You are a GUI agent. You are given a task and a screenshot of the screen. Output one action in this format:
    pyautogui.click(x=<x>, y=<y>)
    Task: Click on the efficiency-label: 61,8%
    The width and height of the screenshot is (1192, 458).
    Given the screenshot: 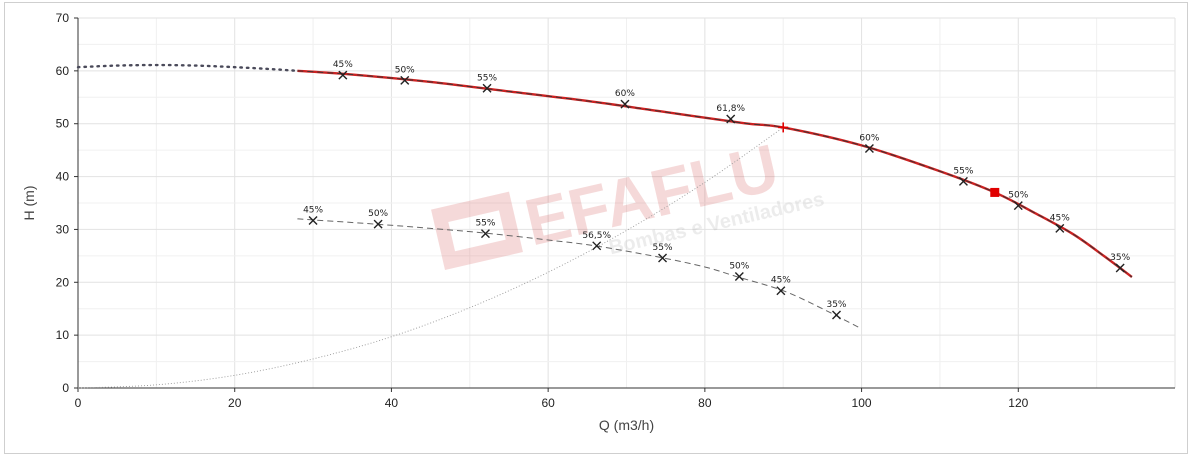 What is the action you would take?
    pyautogui.click(x=730, y=109)
    